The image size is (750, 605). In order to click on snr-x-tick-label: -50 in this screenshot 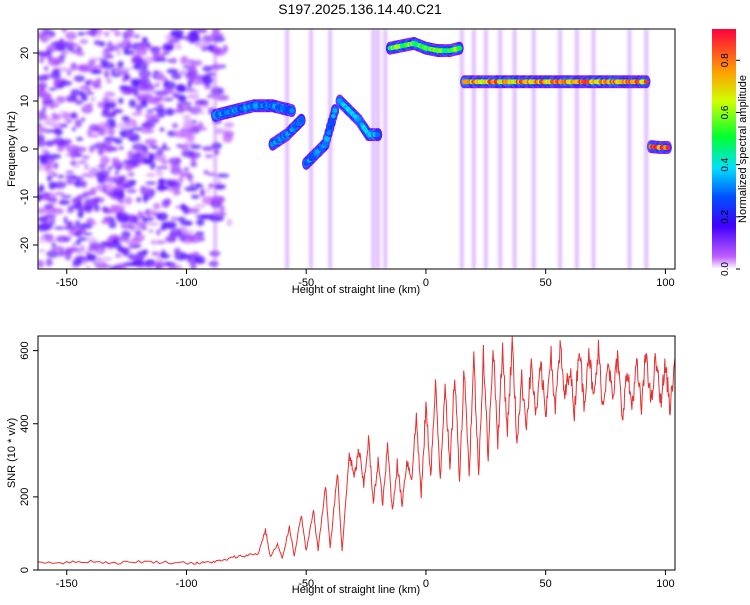, I will do `click(306, 584)`.